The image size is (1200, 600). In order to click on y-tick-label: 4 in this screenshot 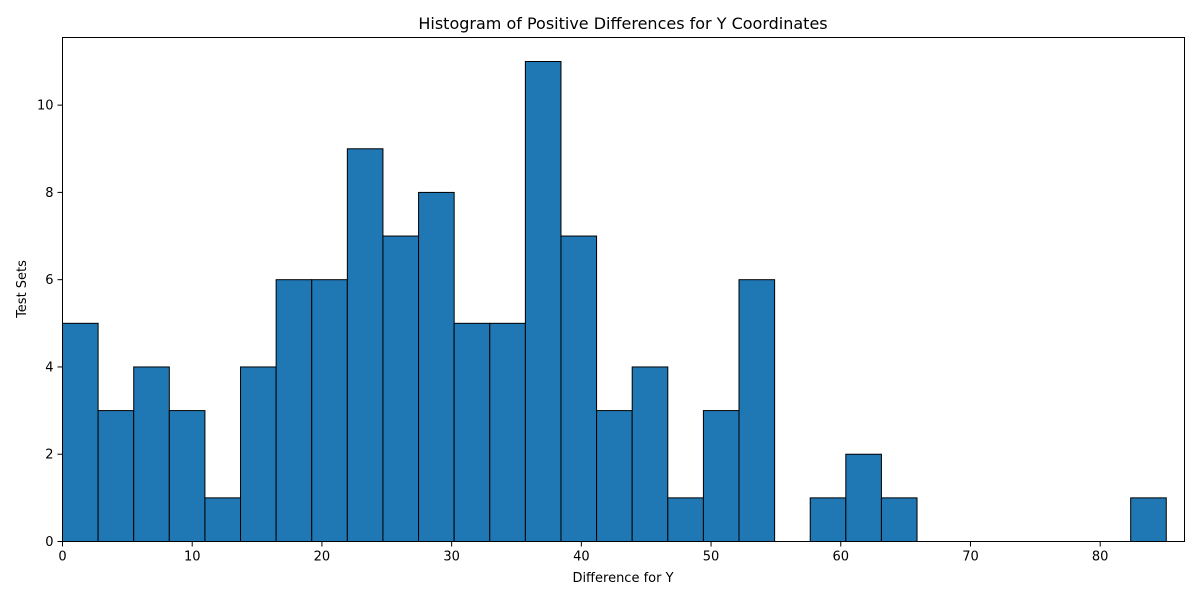, I will do `click(49, 367)`.